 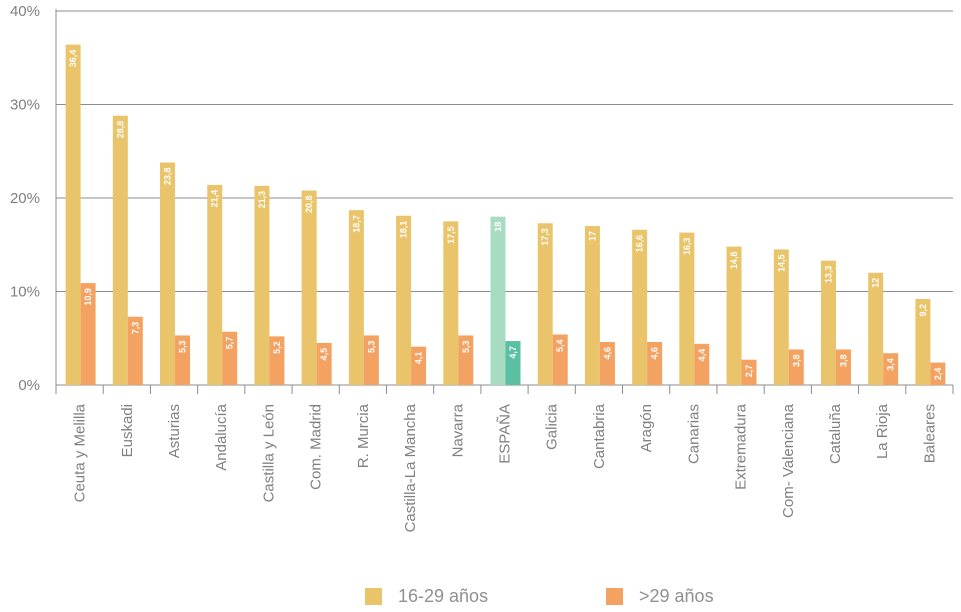 What do you see at coordinates (356, 224) in the screenshot?
I see `data-label: 18,7` at bounding box center [356, 224].